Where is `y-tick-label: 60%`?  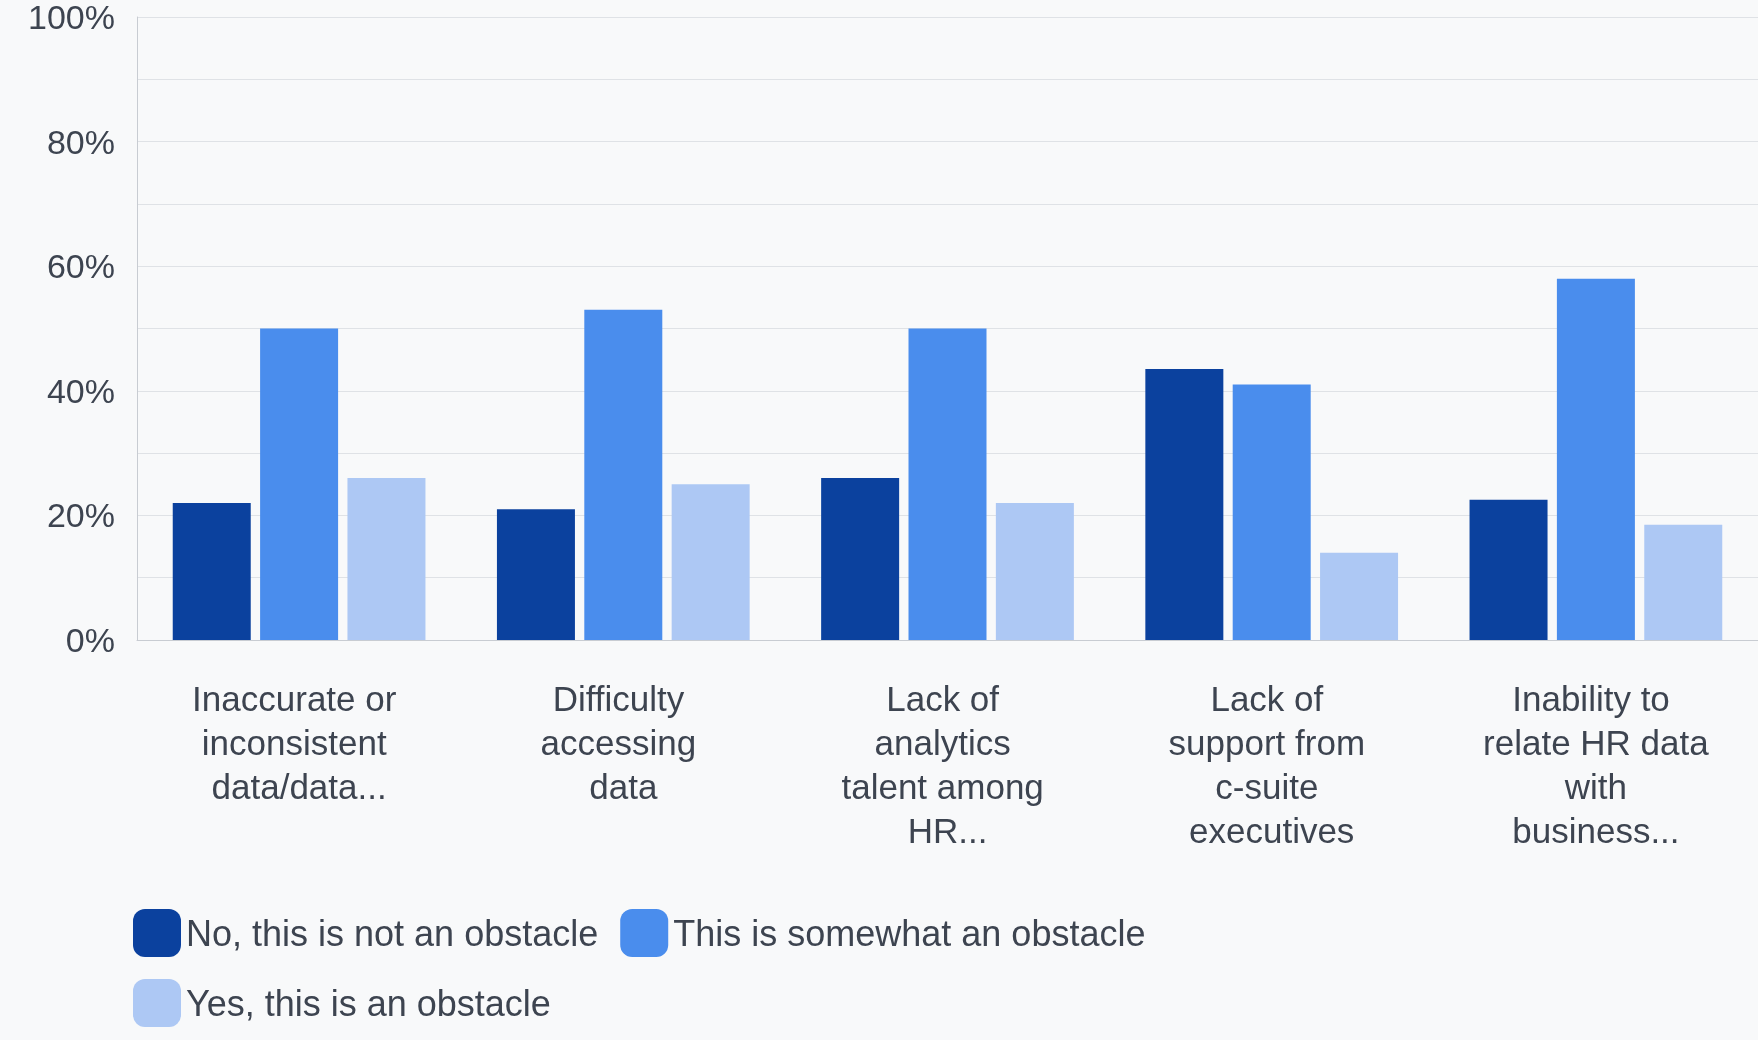
y-tick-label: 60% is located at coordinates (80, 266).